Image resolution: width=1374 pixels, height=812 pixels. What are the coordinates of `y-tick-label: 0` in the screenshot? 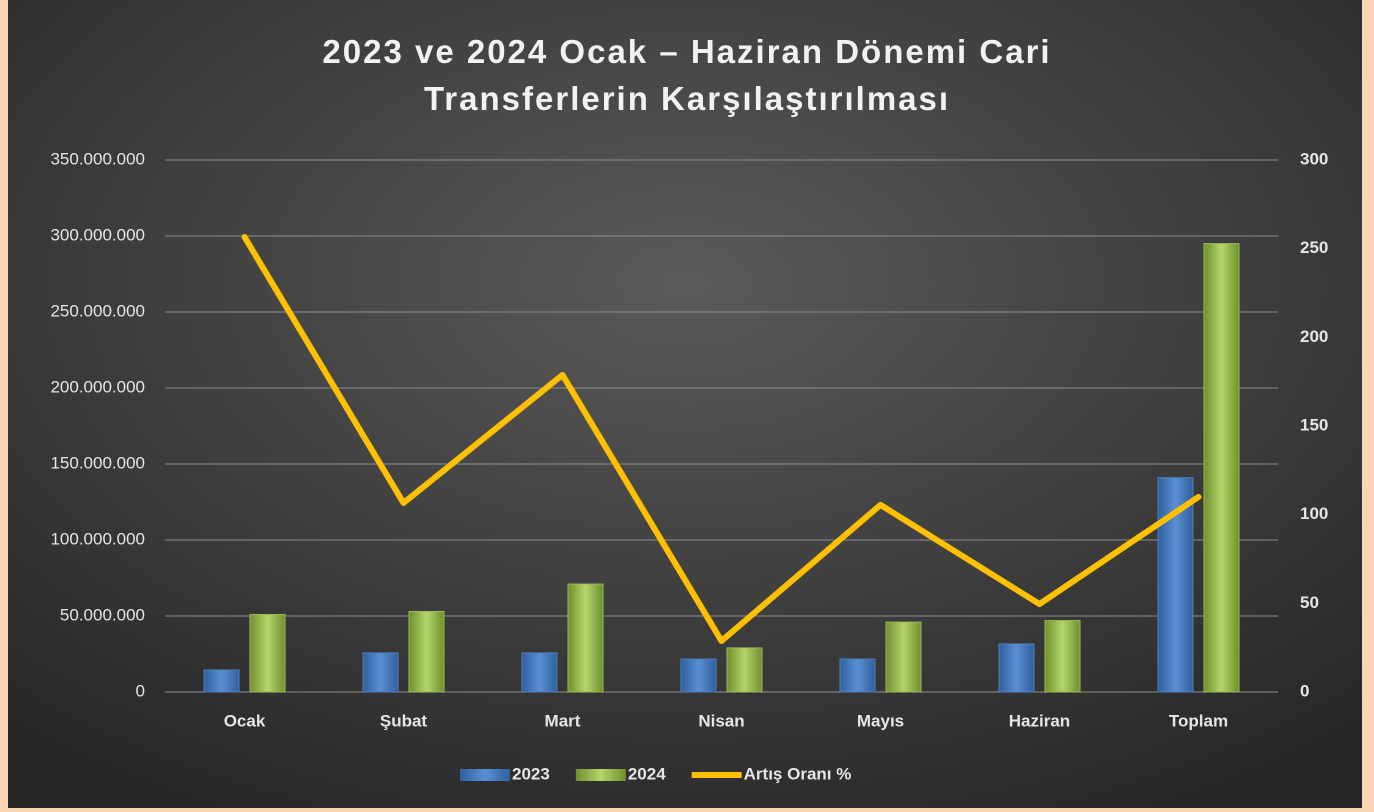 It's located at (140, 690).